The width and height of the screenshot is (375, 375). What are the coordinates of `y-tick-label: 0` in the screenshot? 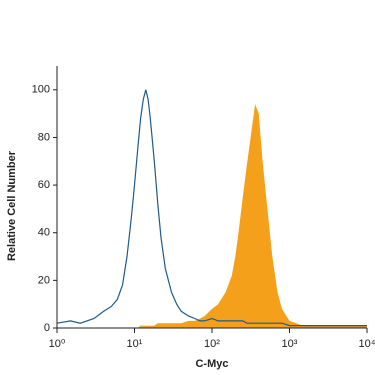 It's located at (47, 328).